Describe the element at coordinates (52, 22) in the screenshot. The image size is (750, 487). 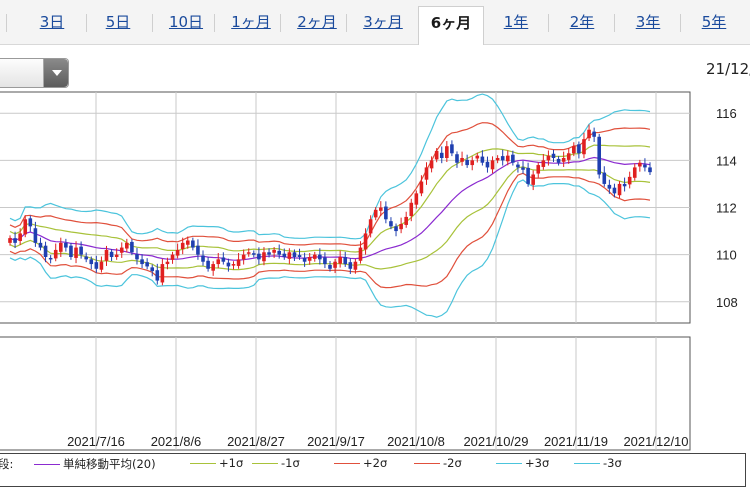
I see `tab-1: 3日` at that location.